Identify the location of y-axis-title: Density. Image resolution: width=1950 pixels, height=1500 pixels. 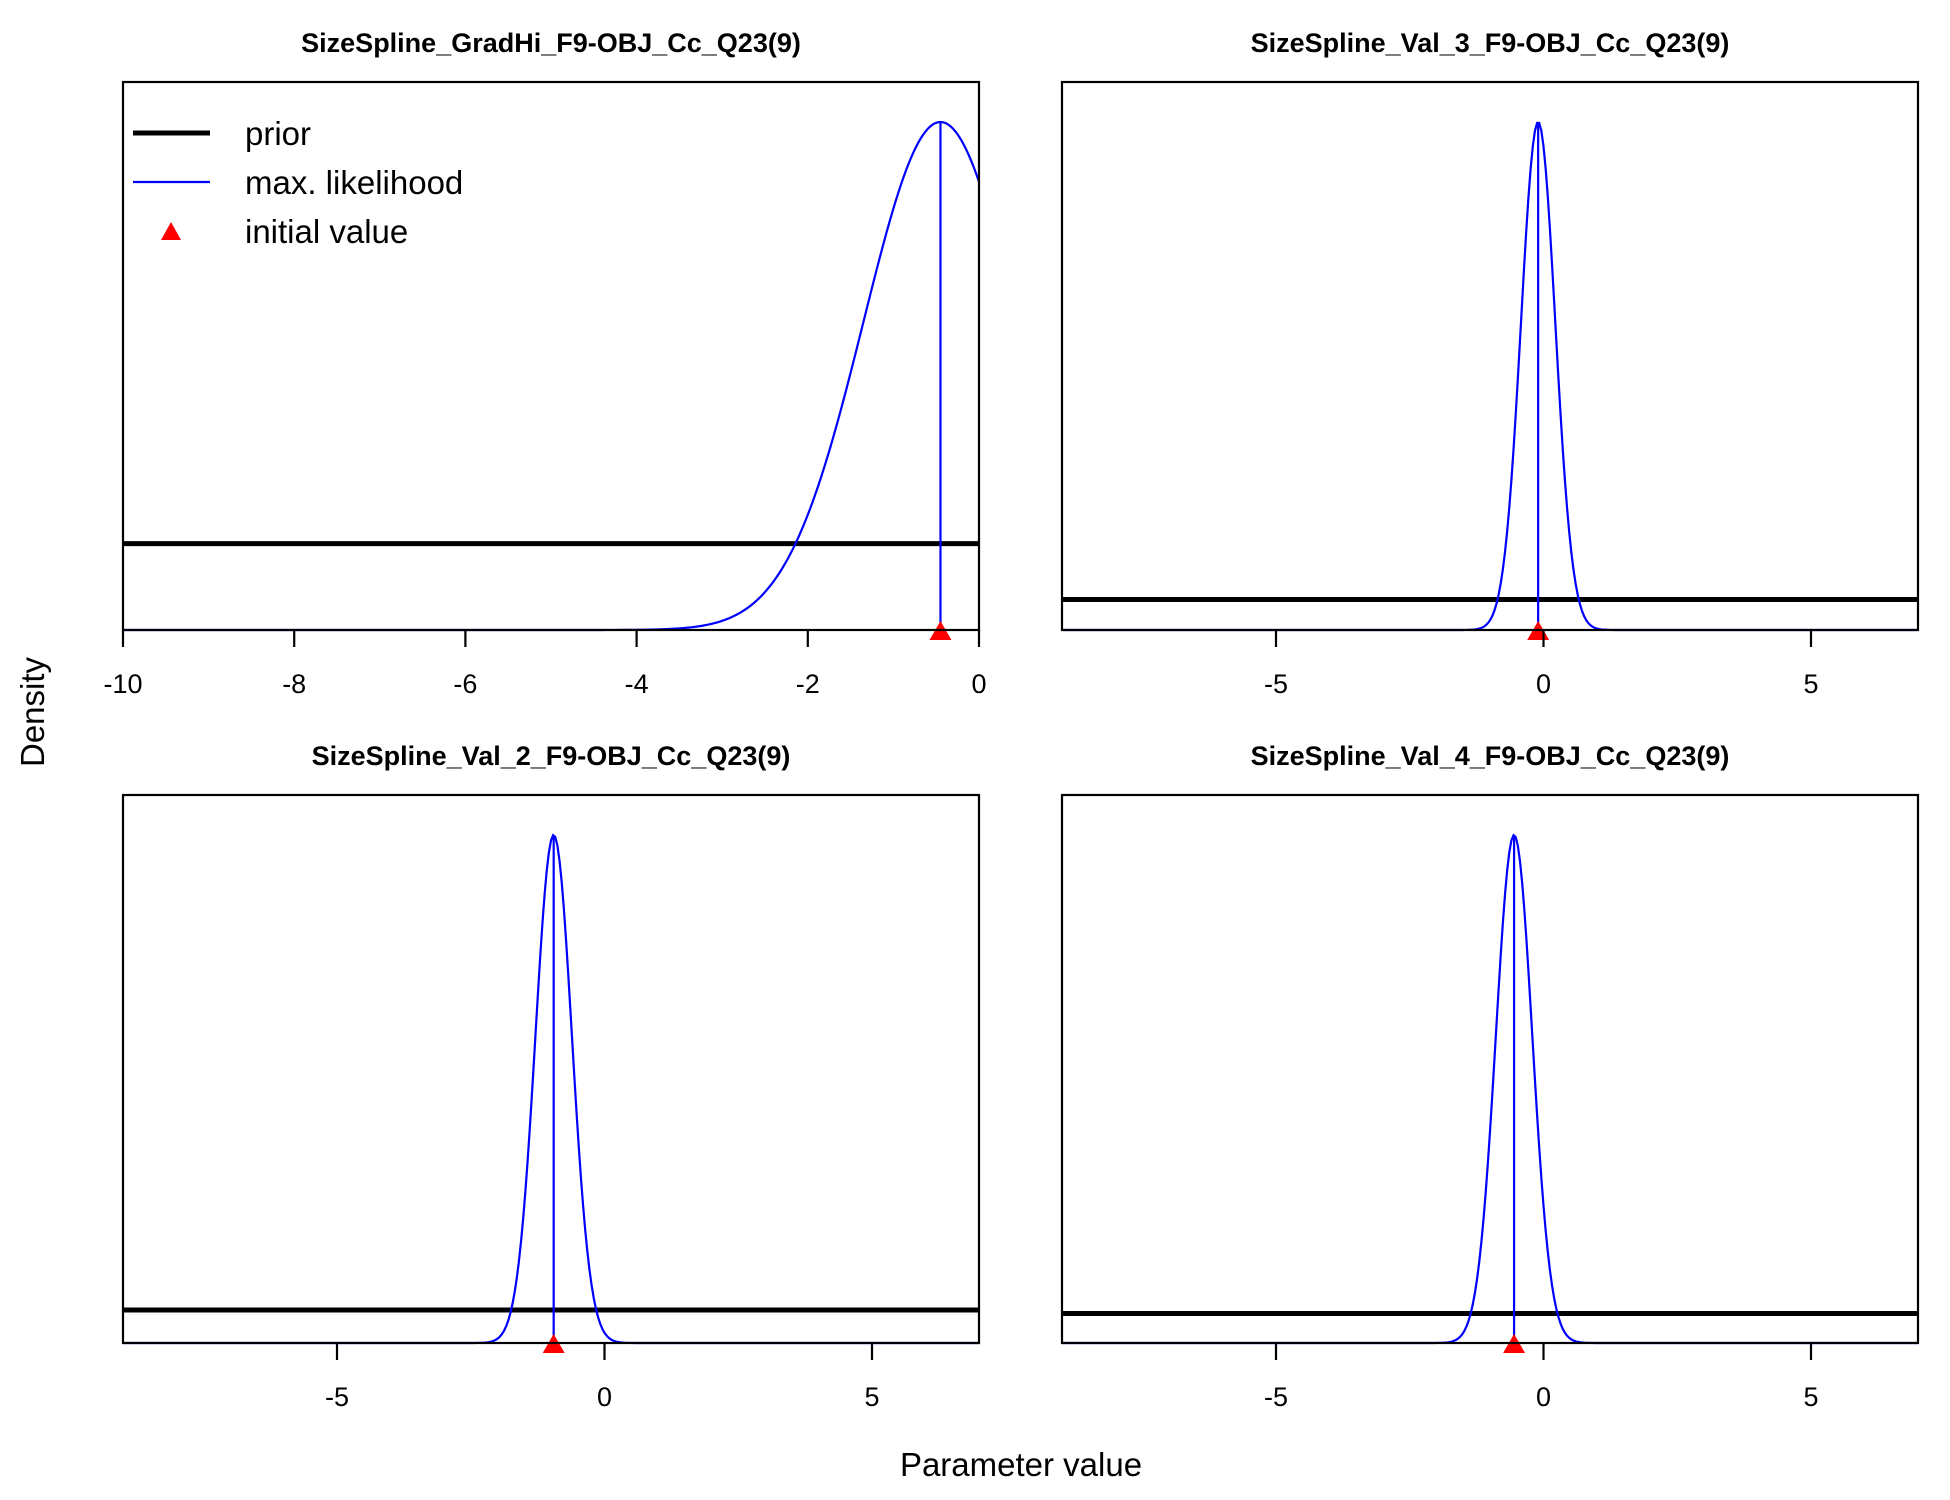
(32, 711).